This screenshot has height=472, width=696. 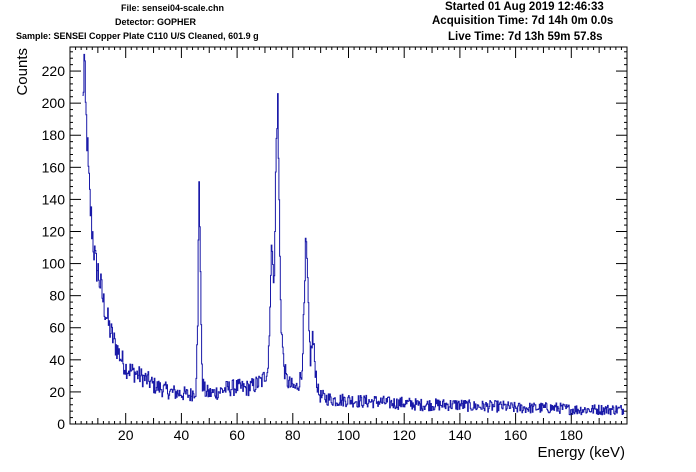 What do you see at coordinates (572, 435) in the screenshot?
I see `x-tick-label: 180` at bounding box center [572, 435].